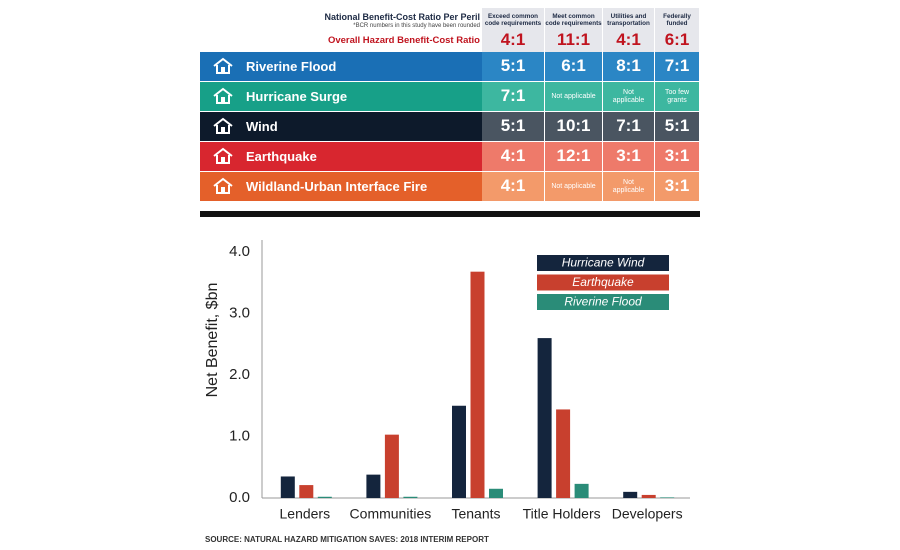 This screenshot has height=550, width=900. What do you see at coordinates (239, 435) in the screenshot?
I see `y-tick-label: 1.0` at bounding box center [239, 435].